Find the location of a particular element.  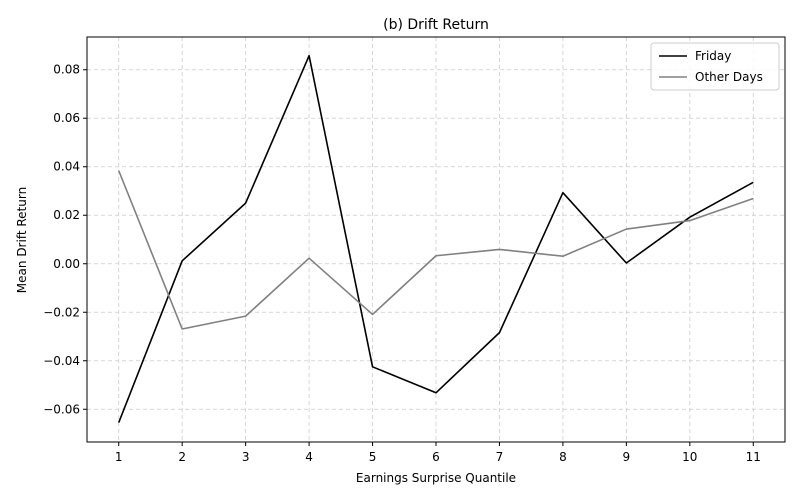

y-tick-label: −0.02 is located at coordinates (61, 312).